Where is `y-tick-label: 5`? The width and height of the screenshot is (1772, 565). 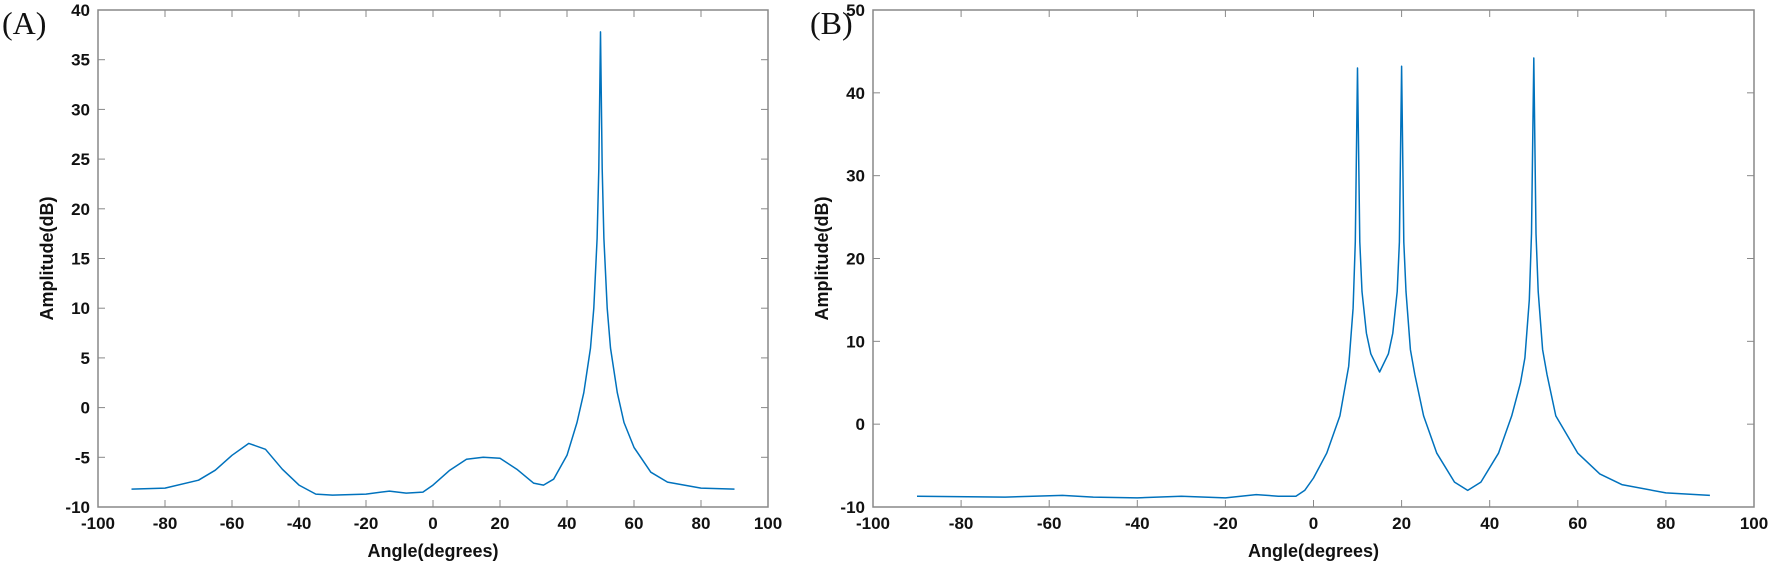 y-tick-label: 5 is located at coordinates (85, 358).